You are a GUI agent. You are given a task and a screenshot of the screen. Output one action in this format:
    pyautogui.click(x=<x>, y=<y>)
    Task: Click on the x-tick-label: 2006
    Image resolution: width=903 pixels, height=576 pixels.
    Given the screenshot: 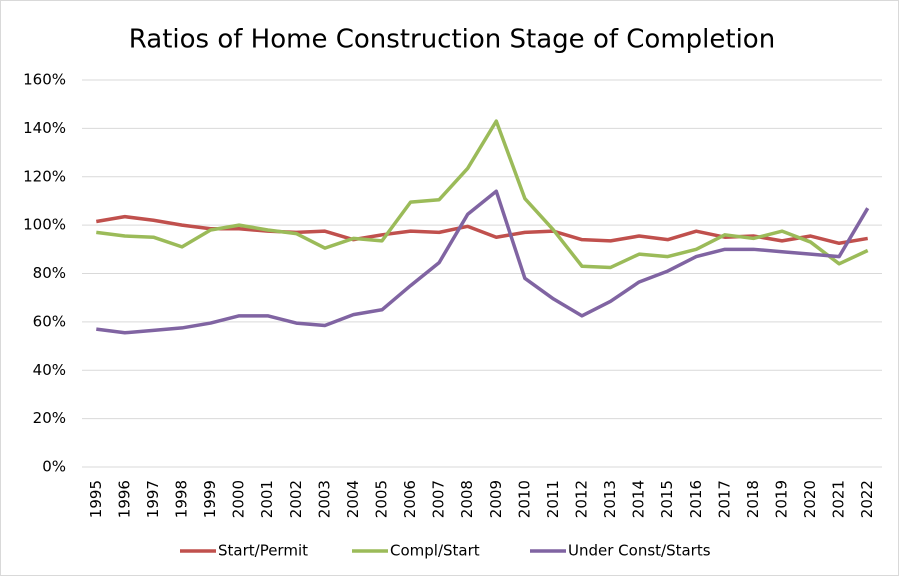 What is the action you would take?
    pyautogui.click(x=410, y=499)
    